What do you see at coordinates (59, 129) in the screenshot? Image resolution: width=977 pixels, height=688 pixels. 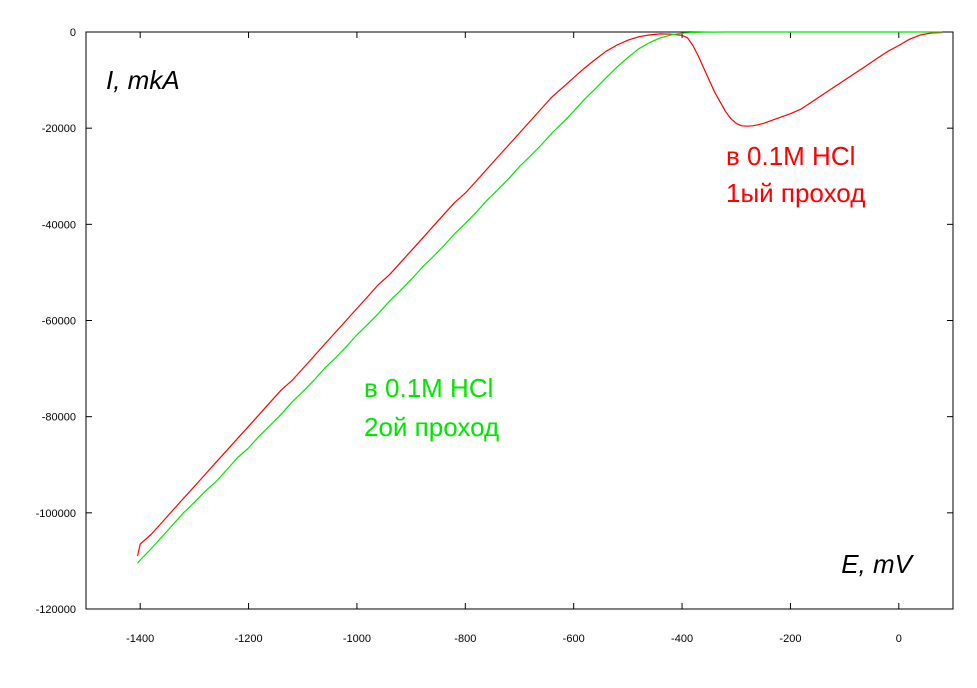 I see `y-tick-label: -20000` at bounding box center [59, 129].